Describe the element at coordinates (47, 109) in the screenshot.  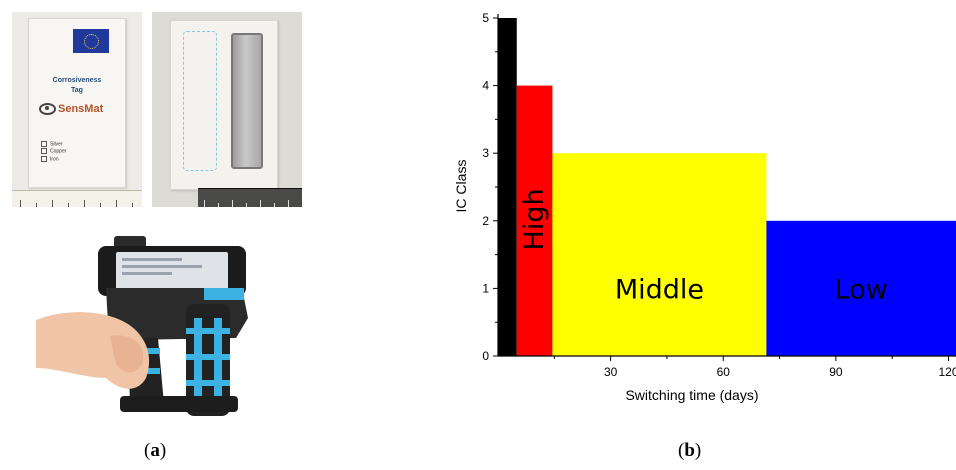
I see `eye-icon` at that location.